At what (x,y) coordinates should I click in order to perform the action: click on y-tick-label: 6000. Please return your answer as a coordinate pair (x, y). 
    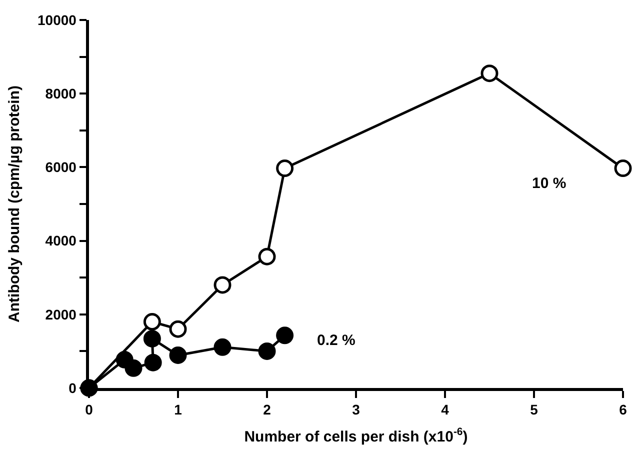
    Looking at the image, I should click on (61, 167).